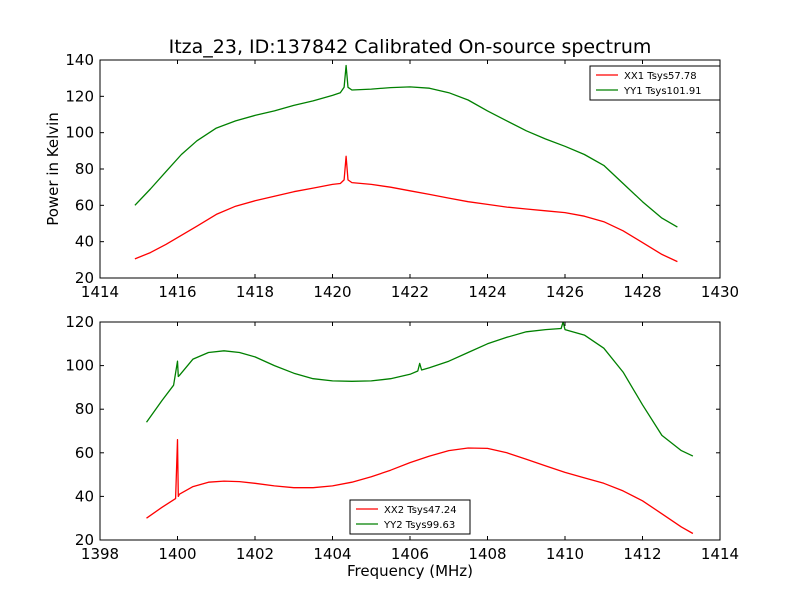  Describe the element at coordinates (410, 292) in the screenshot. I see `x-tick-label: 1422` at that location.